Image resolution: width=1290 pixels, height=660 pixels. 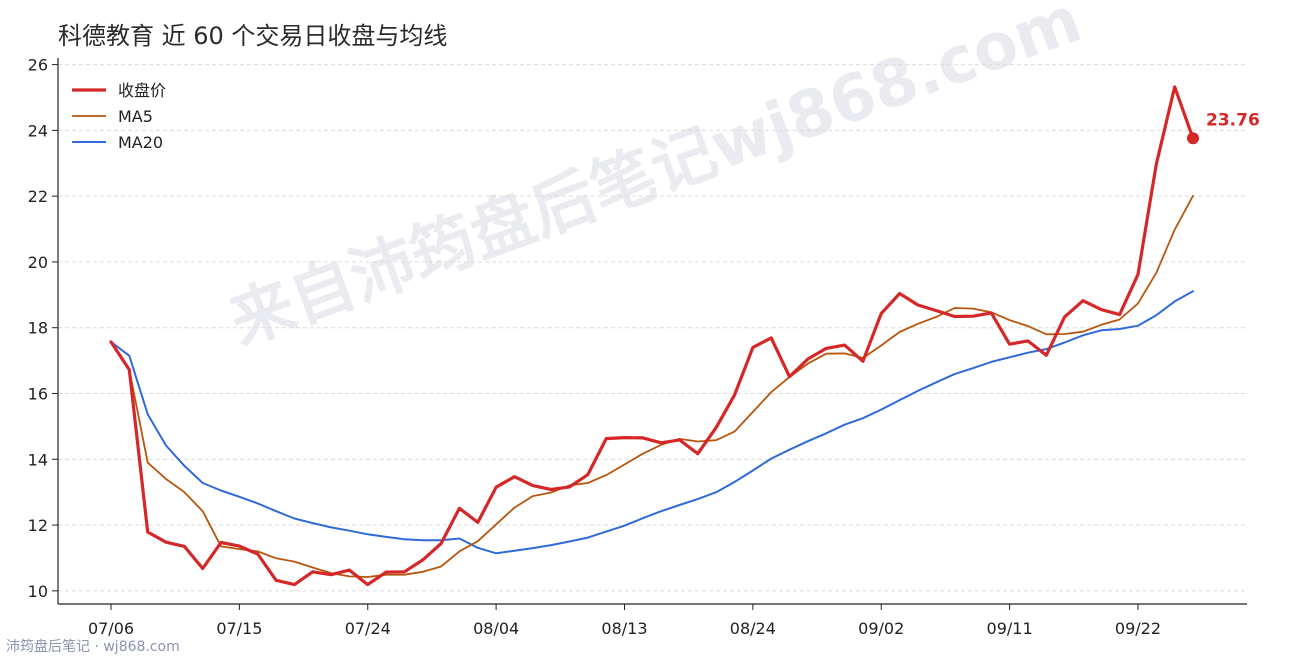 What do you see at coordinates (38, 328) in the screenshot?
I see `y-tick-label: 18` at bounding box center [38, 328].